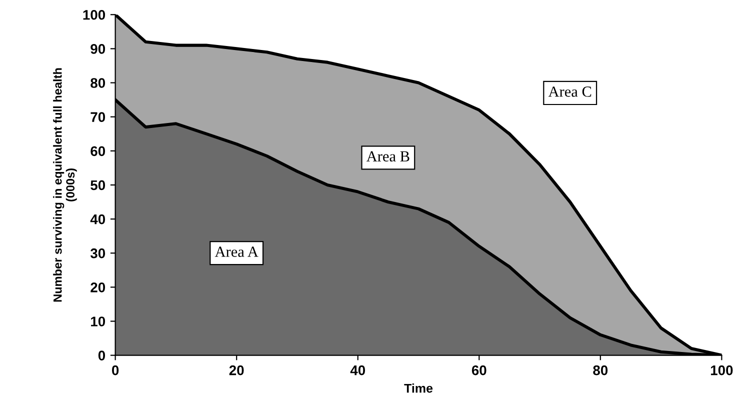  What do you see at coordinates (98, 253) in the screenshot?
I see `y-tick-label: 30` at bounding box center [98, 253].